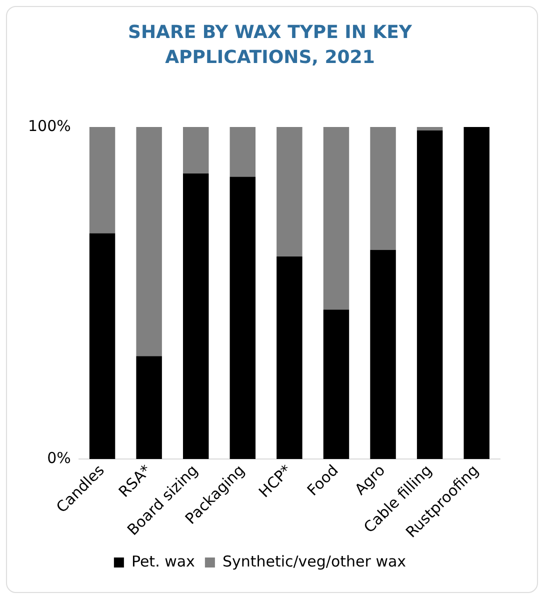 This screenshot has width=544, height=599. What do you see at coordinates (270, 45) in the screenshot?
I see `chart-title: SHARE BY WAX TYPE IN KEY APPLICATIONS, 2021` at bounding box center [270, 45].